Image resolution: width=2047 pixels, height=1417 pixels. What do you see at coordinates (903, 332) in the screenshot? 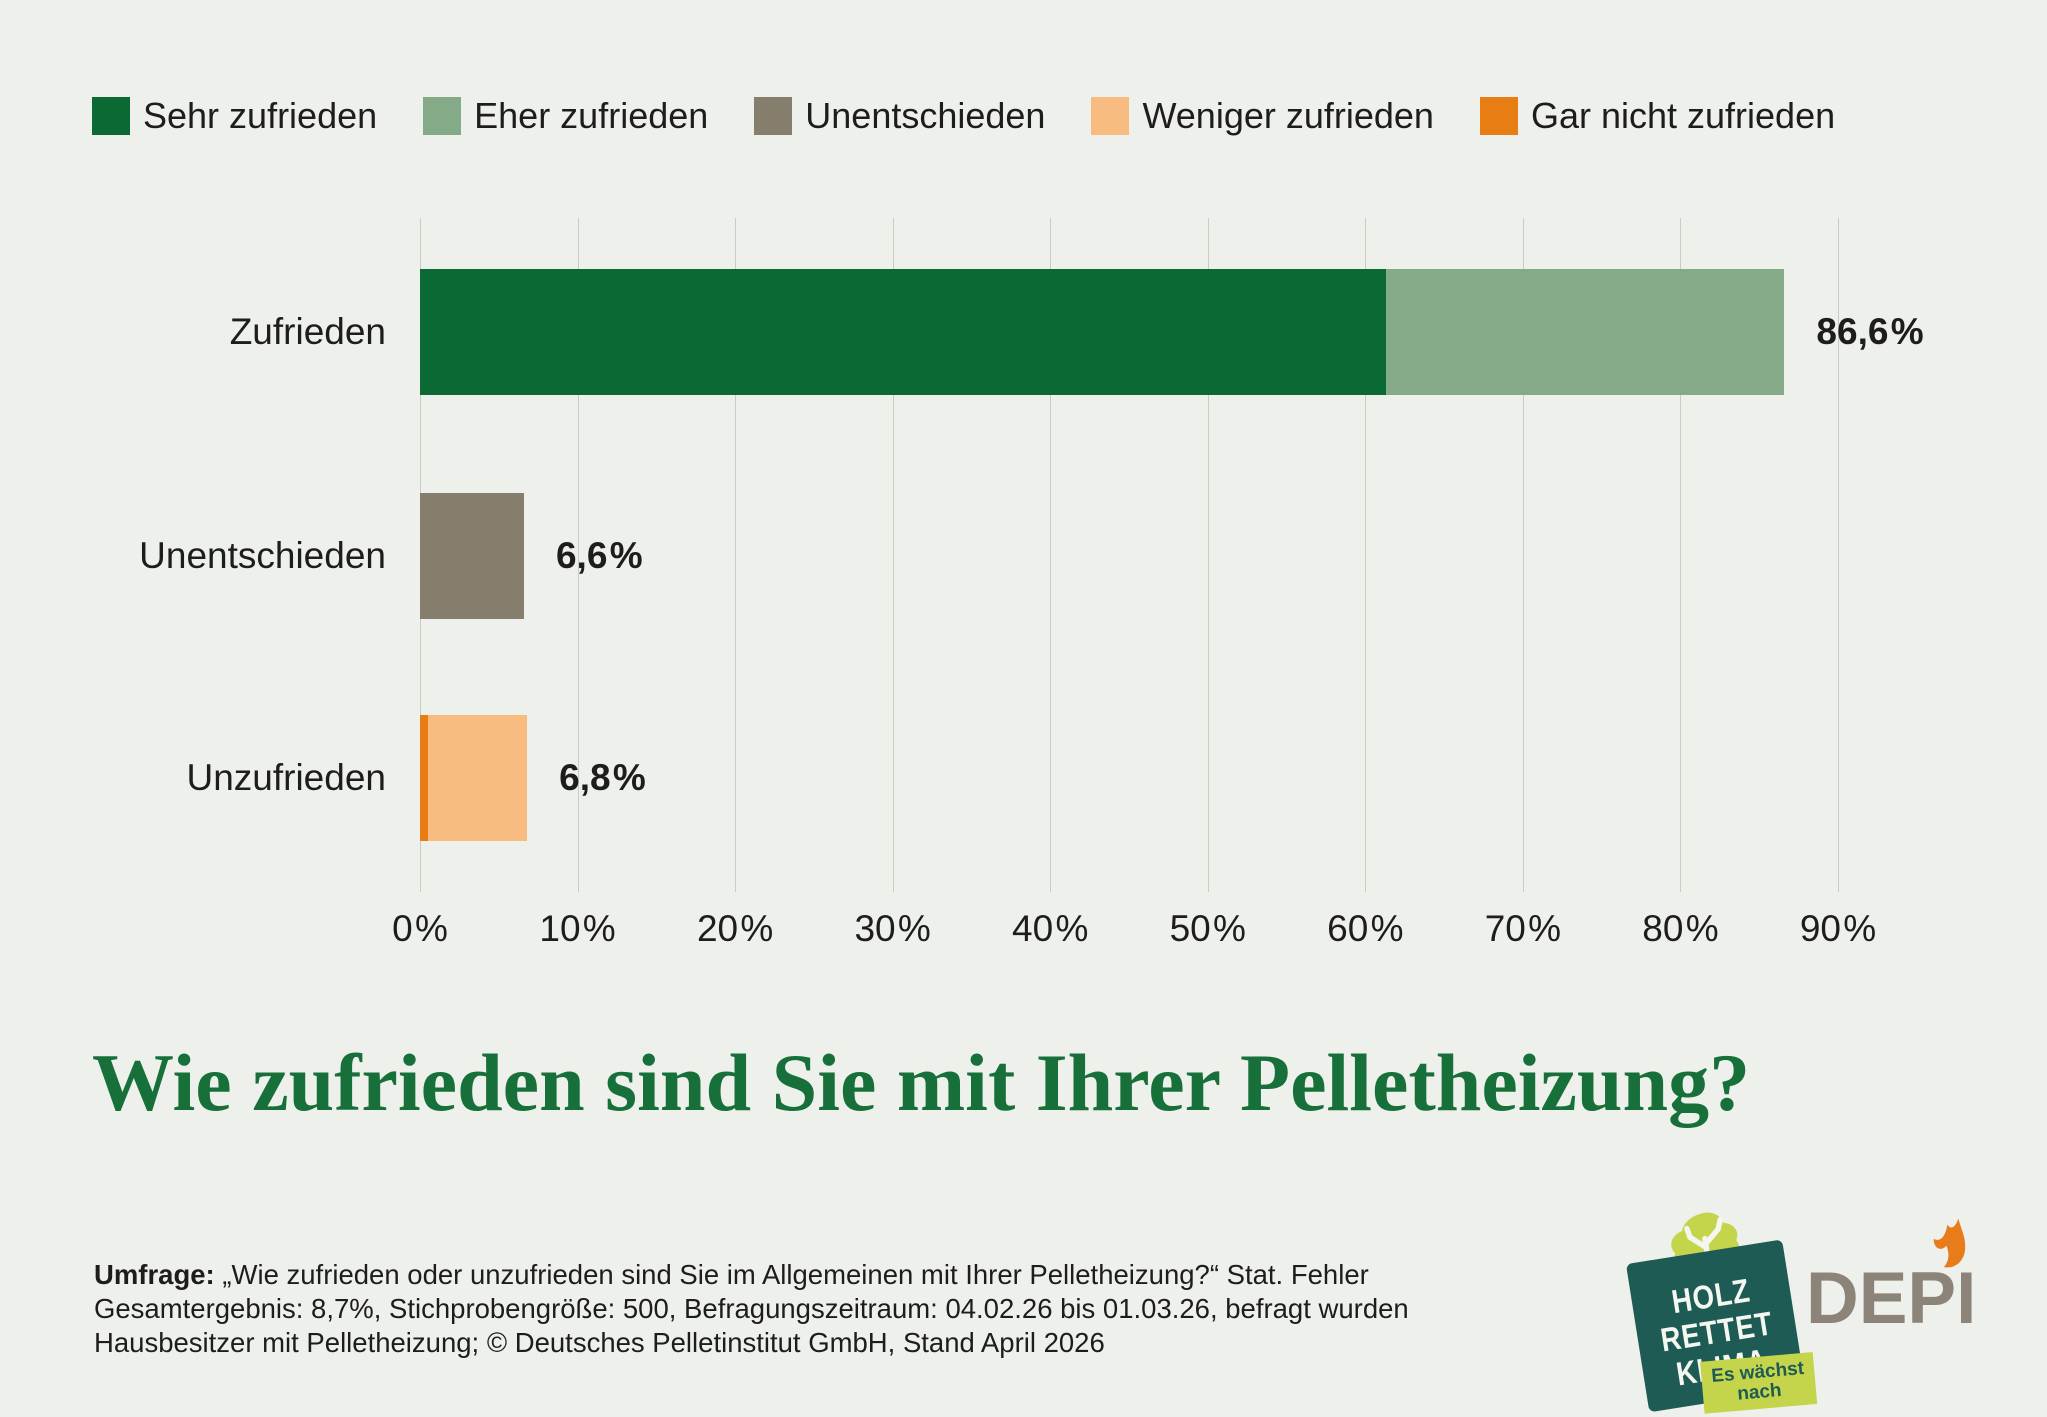
I see `bar-segment-sehr-zufrieden` at bounding box center [903, 332].